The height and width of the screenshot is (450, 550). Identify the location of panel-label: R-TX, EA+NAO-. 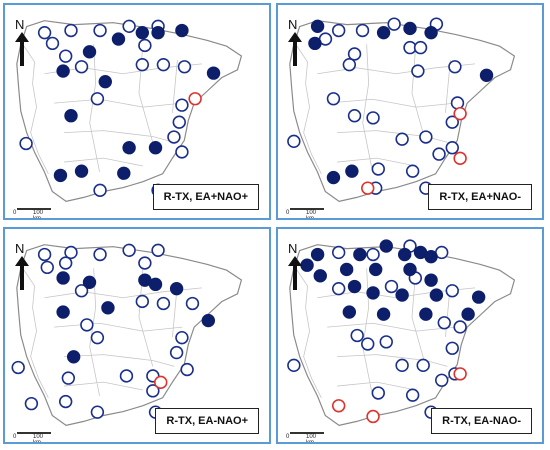
(480, 197).